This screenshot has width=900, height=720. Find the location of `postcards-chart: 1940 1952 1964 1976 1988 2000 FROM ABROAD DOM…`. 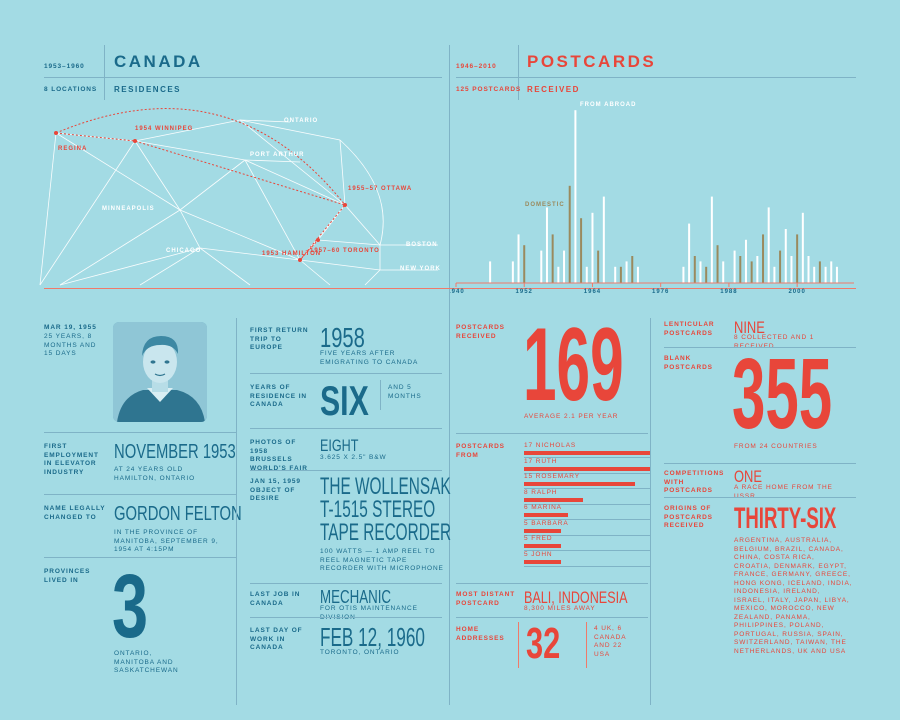

postcards-chart: 1940 1952 1964 1976 1988 2000 FROM ABROAD DOM… is located at coordinates (652, 198).